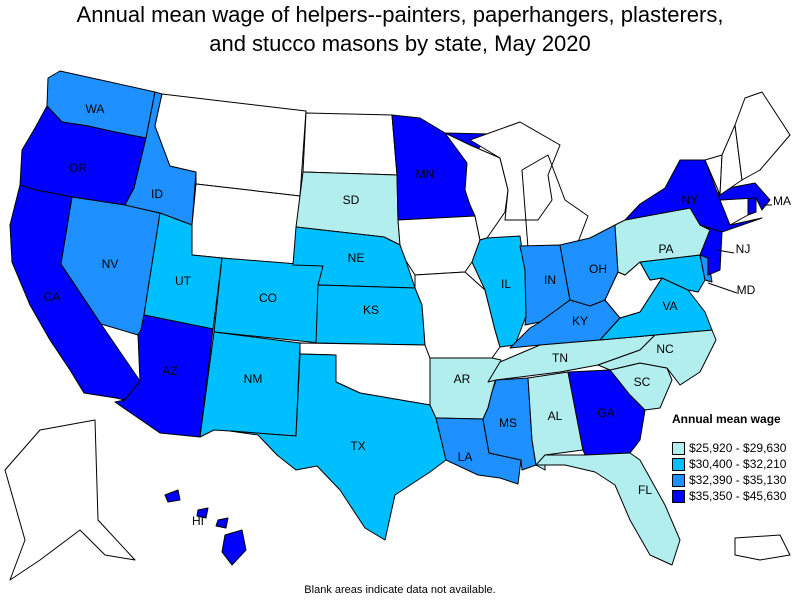 This screenshot has width=800, height=600. I want to click on state-label-md: MD, so click(746, 290).